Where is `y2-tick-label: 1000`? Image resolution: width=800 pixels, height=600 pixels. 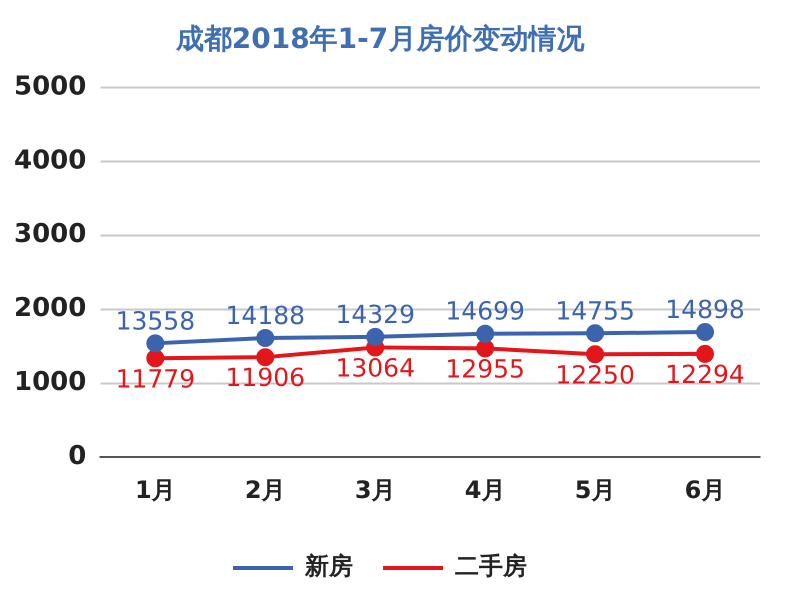
y2-tick-label: 1000 is located at coordinates (50, 382).